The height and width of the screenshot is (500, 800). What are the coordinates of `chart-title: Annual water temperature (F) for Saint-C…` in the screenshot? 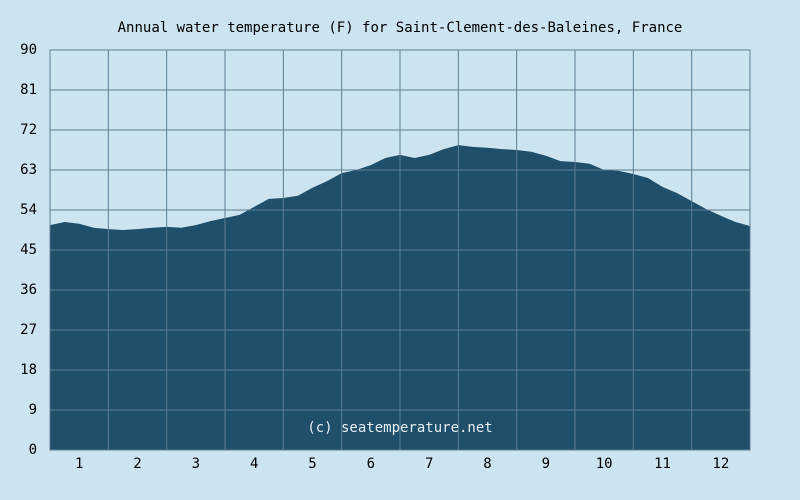 It's located at (400, 28).